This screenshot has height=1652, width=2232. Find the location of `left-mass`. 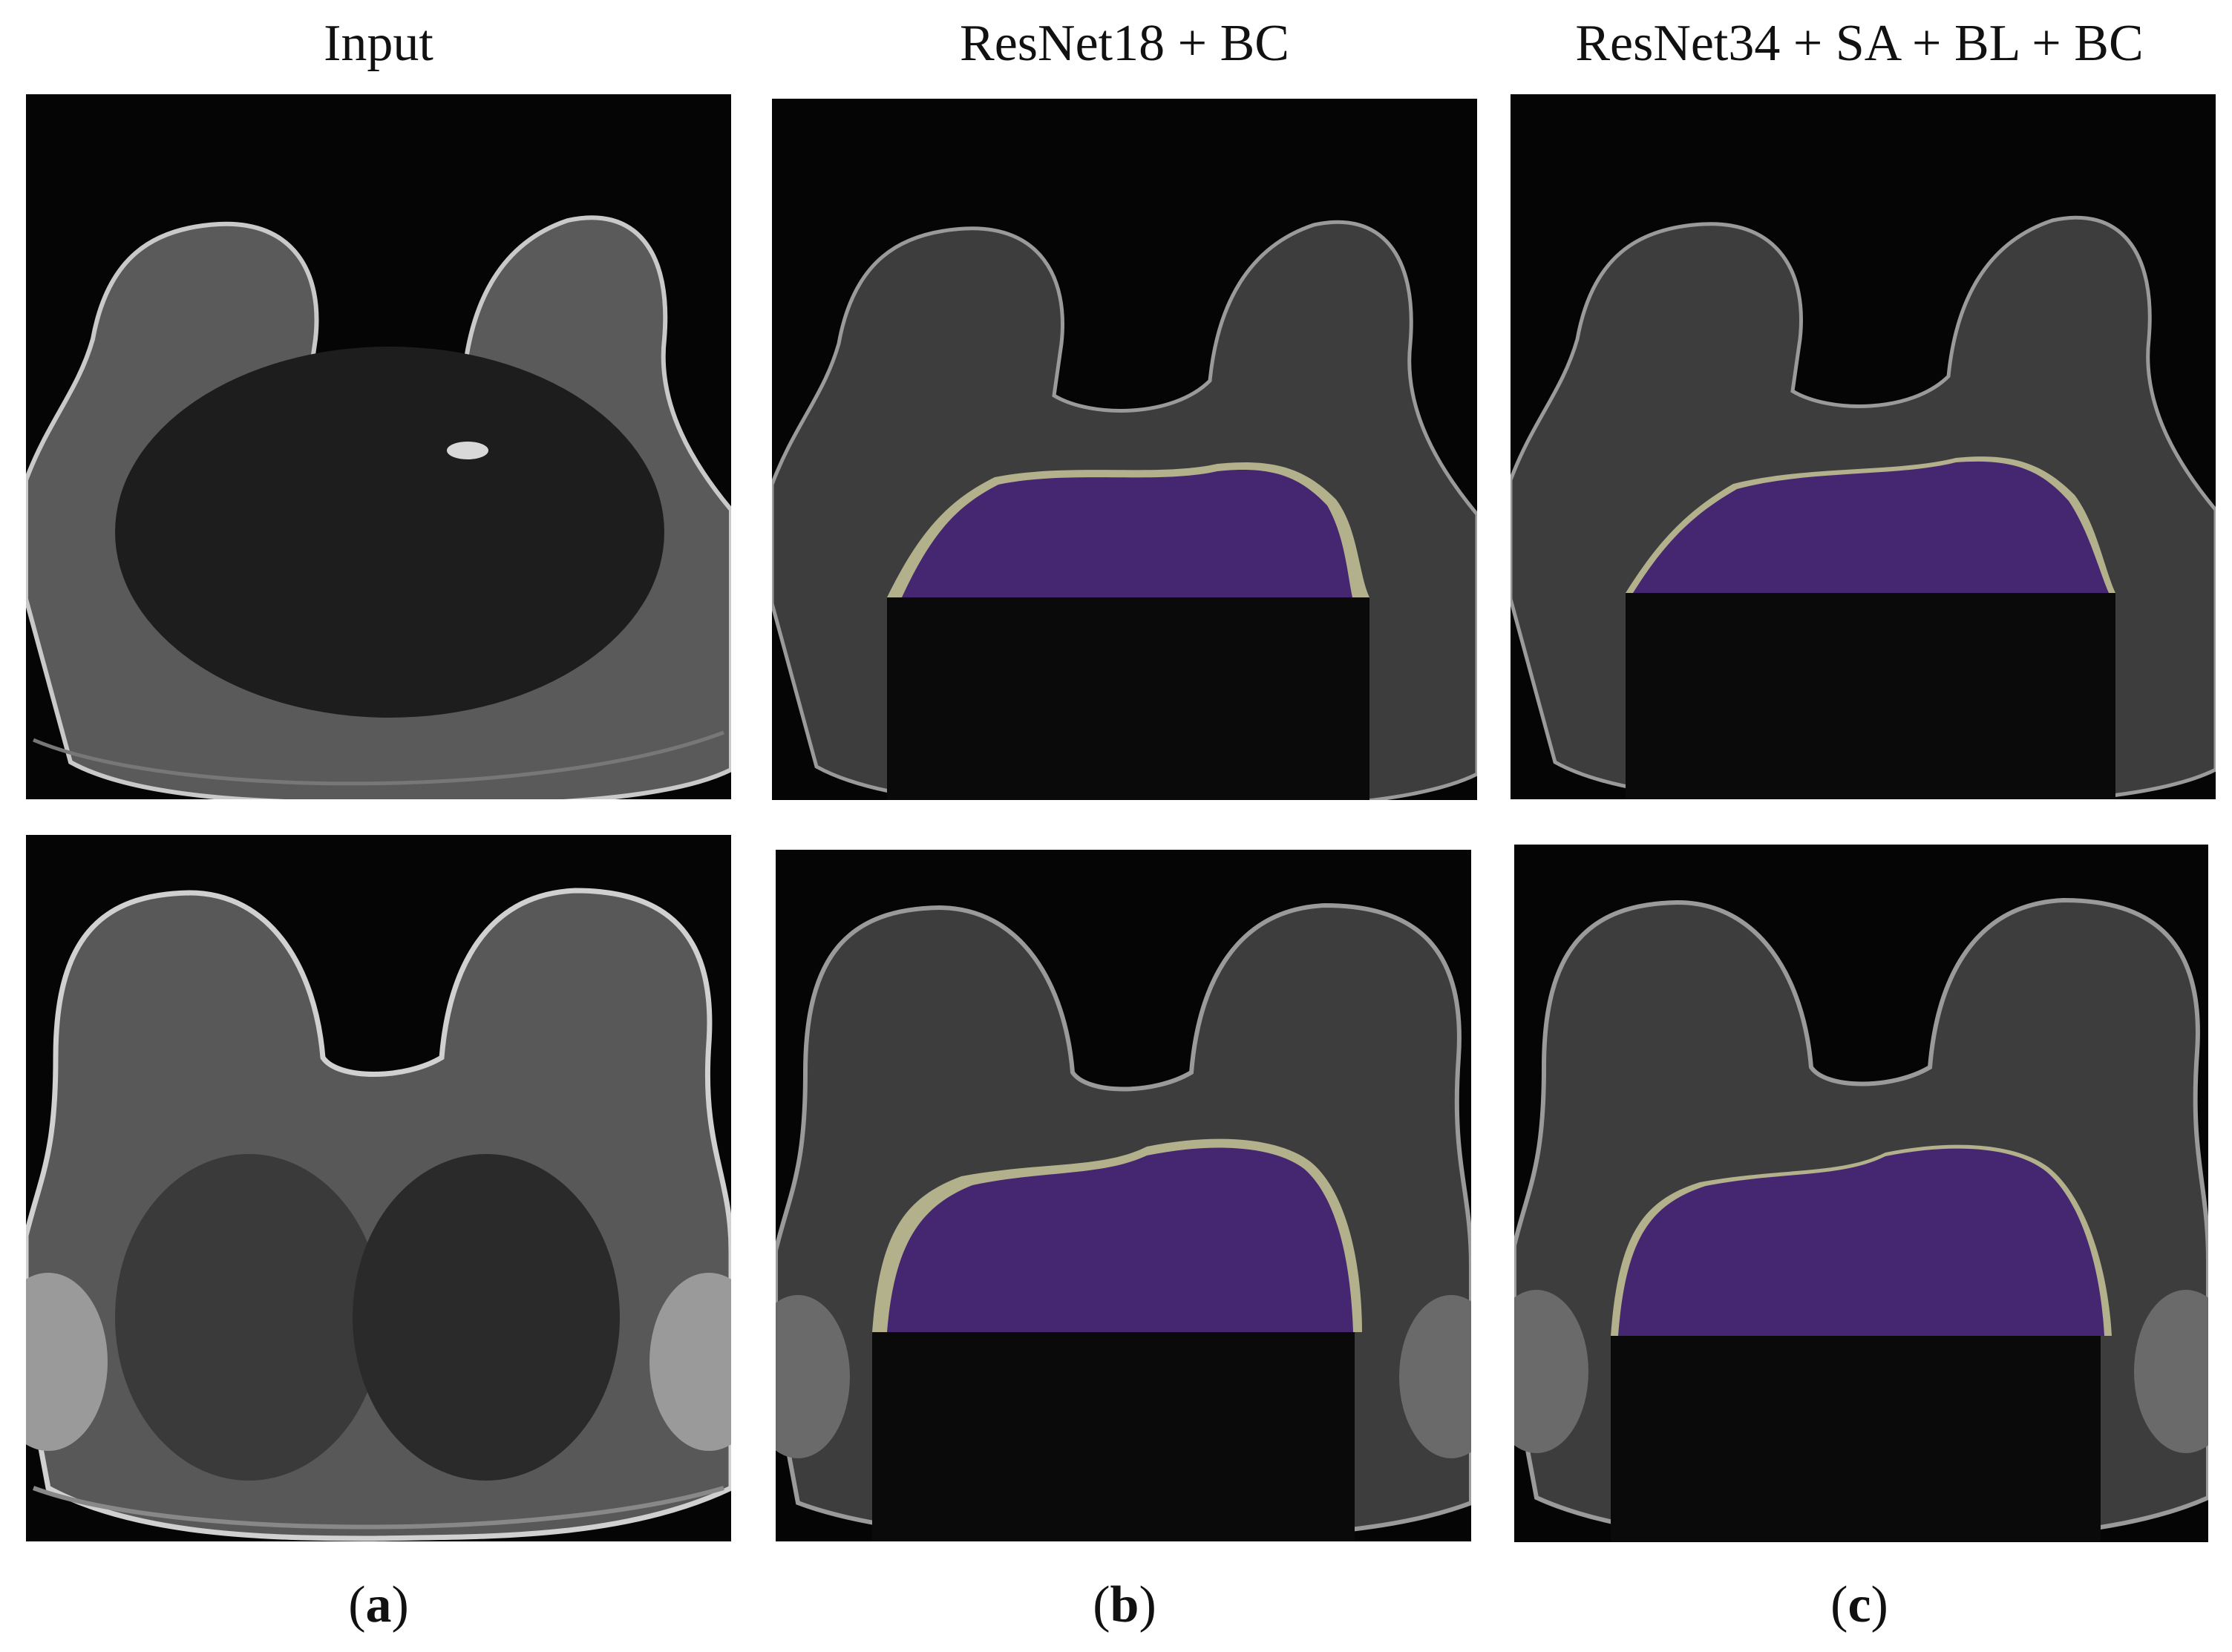

left-mass is located at coordinates (248, 1317).